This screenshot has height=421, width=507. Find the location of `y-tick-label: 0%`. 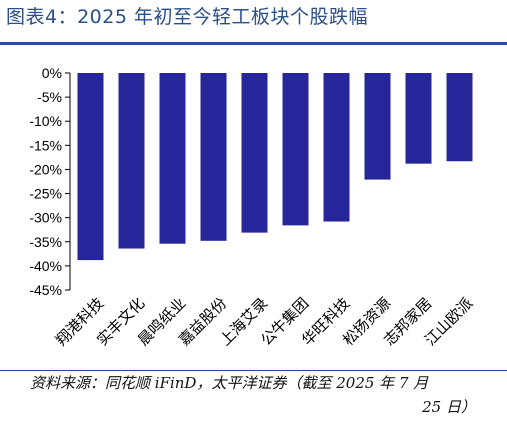

y-tick-label: 0% is located at coordinates (52, 73).